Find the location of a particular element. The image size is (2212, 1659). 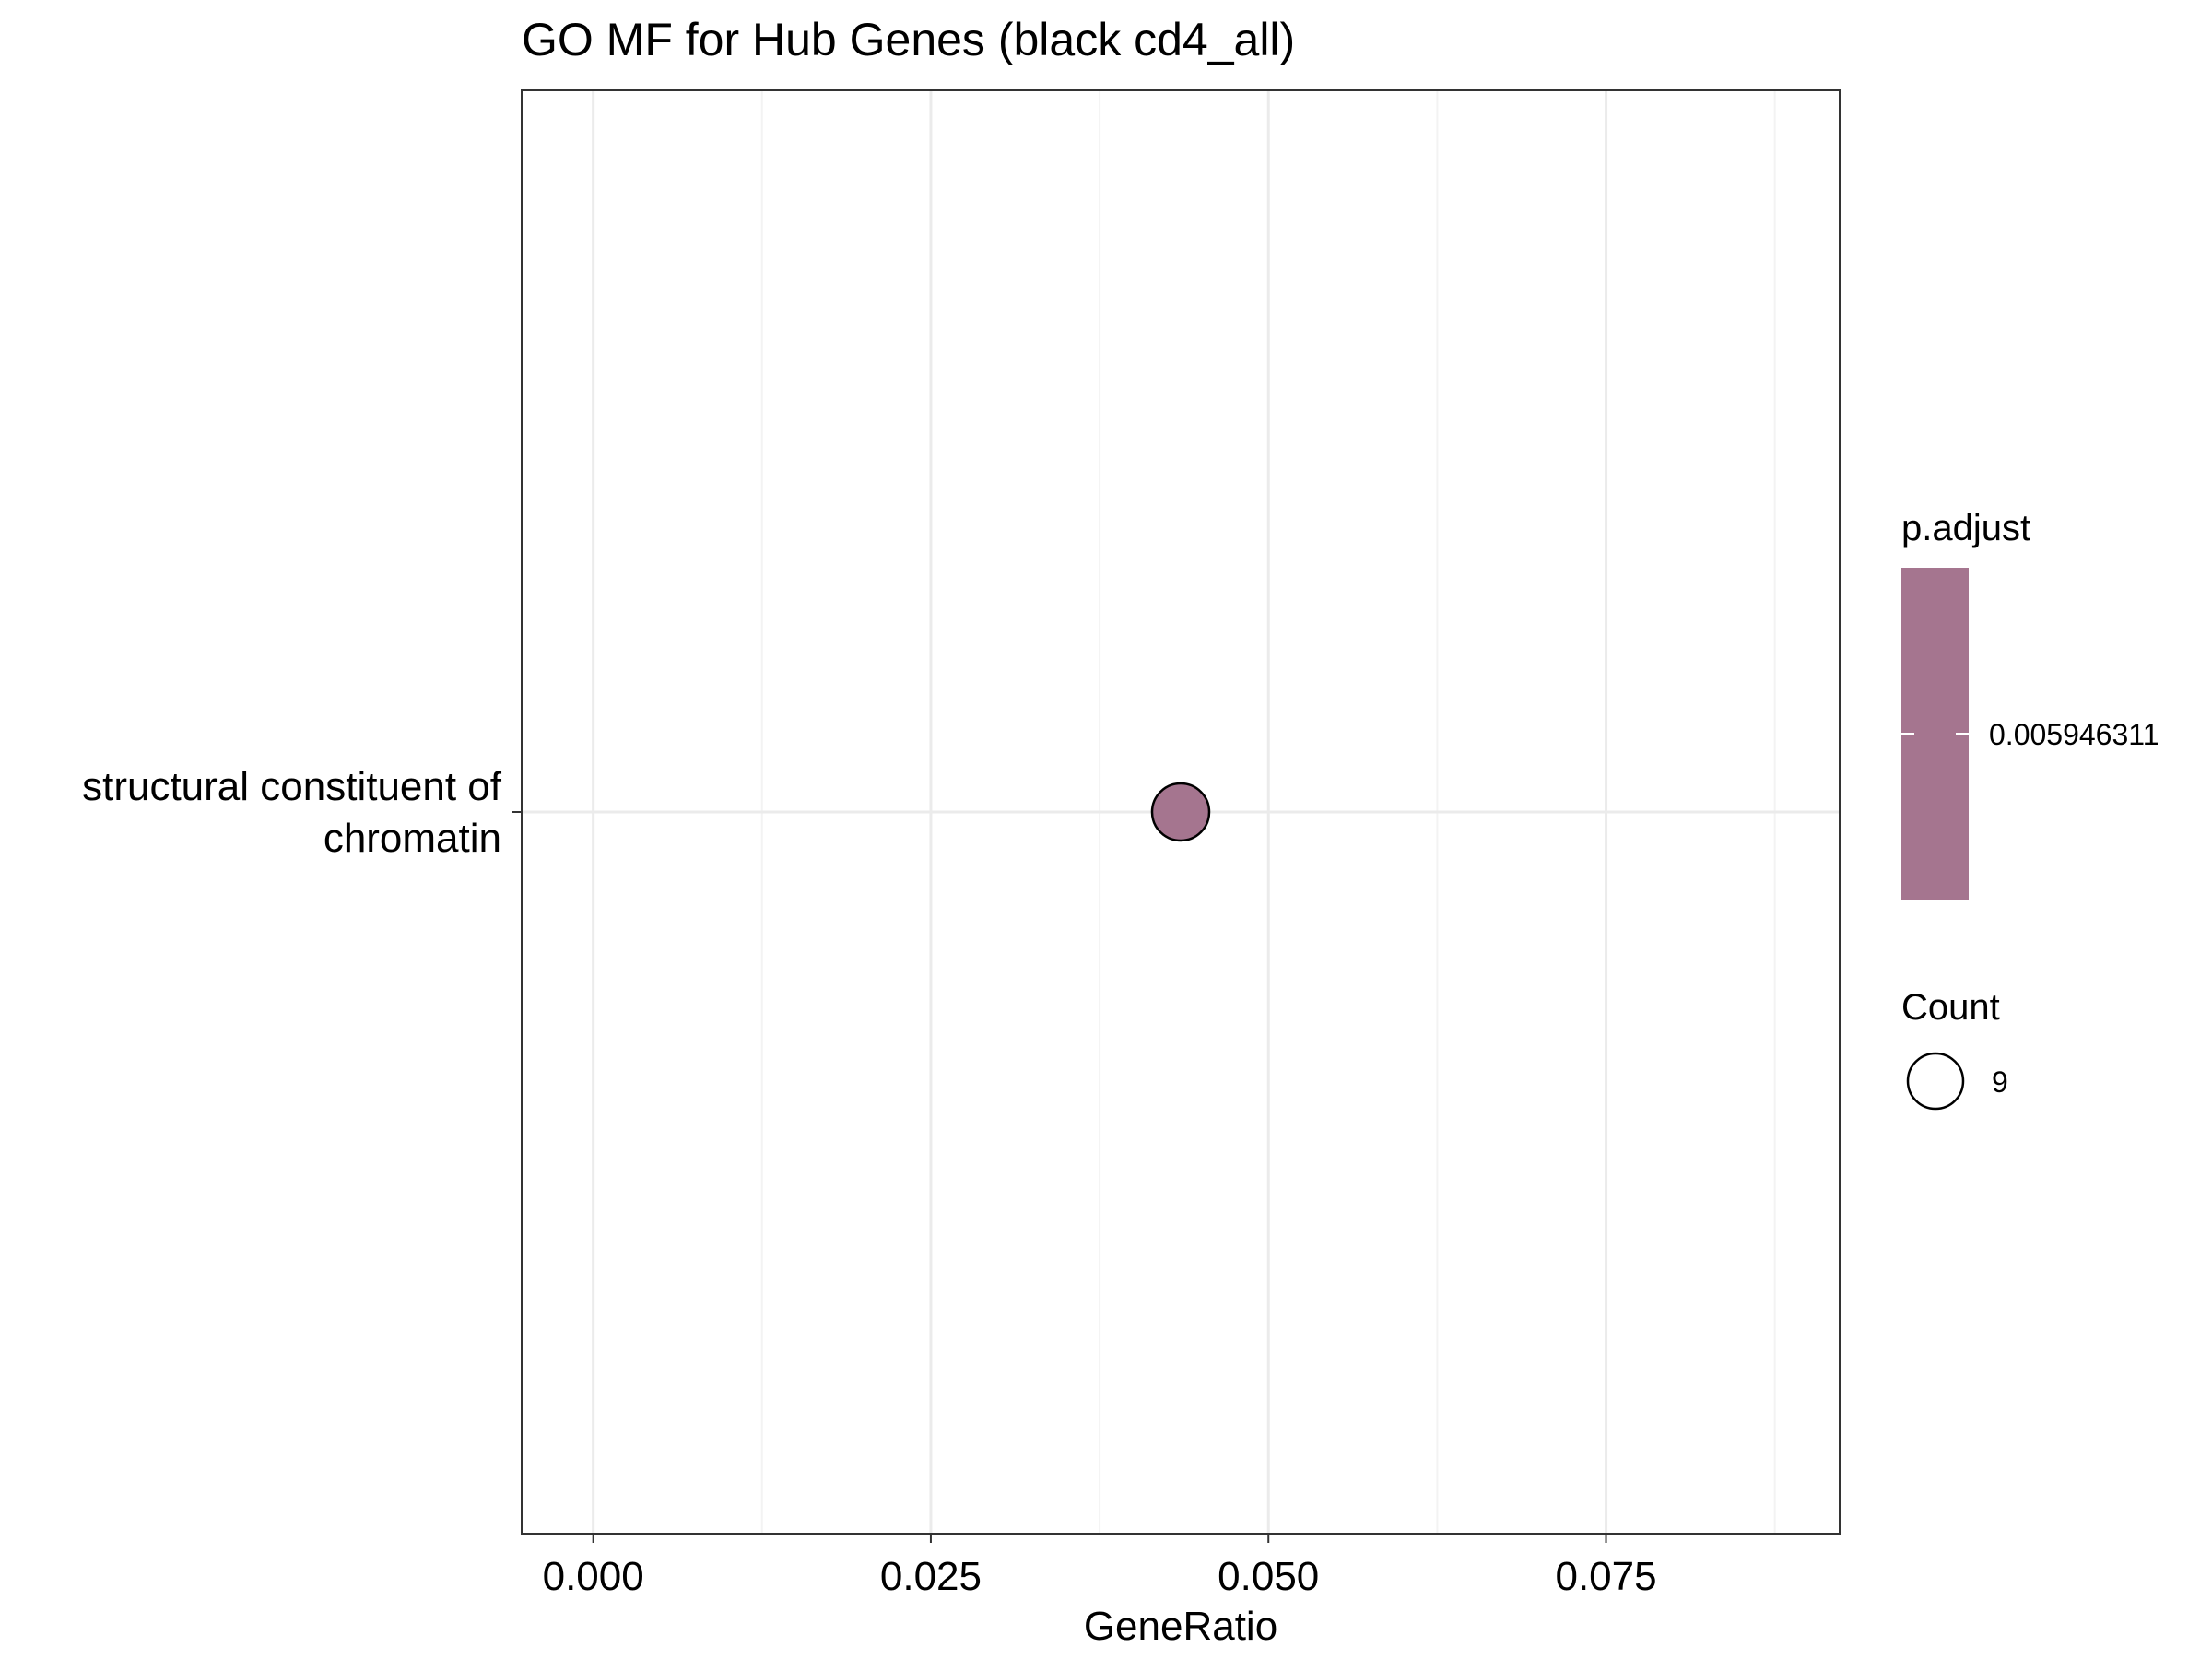

legend-size-title: Count is located at coordinates (1950, 1007).